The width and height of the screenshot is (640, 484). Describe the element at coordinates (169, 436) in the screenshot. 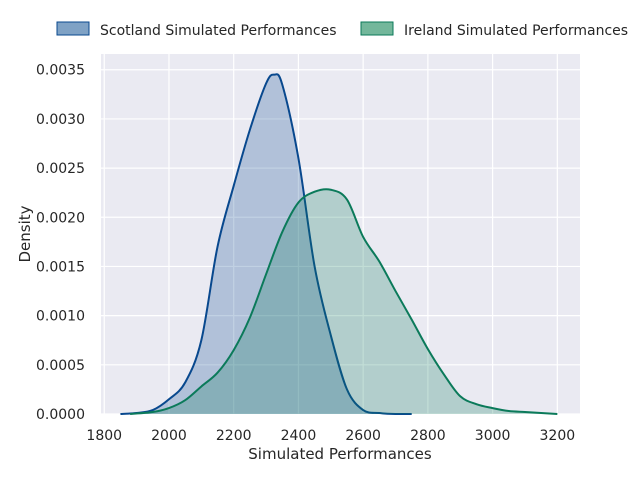

I see `x-tick-label: 2000` at that location.